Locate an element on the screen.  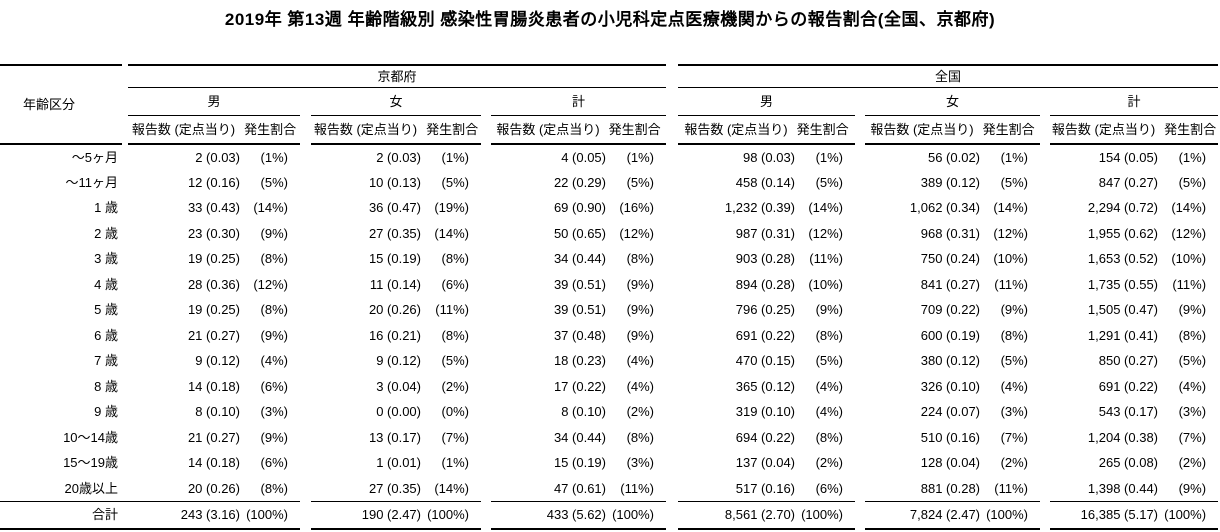
value-cell: 510 (0.16) is located at coordinates (950, 437).